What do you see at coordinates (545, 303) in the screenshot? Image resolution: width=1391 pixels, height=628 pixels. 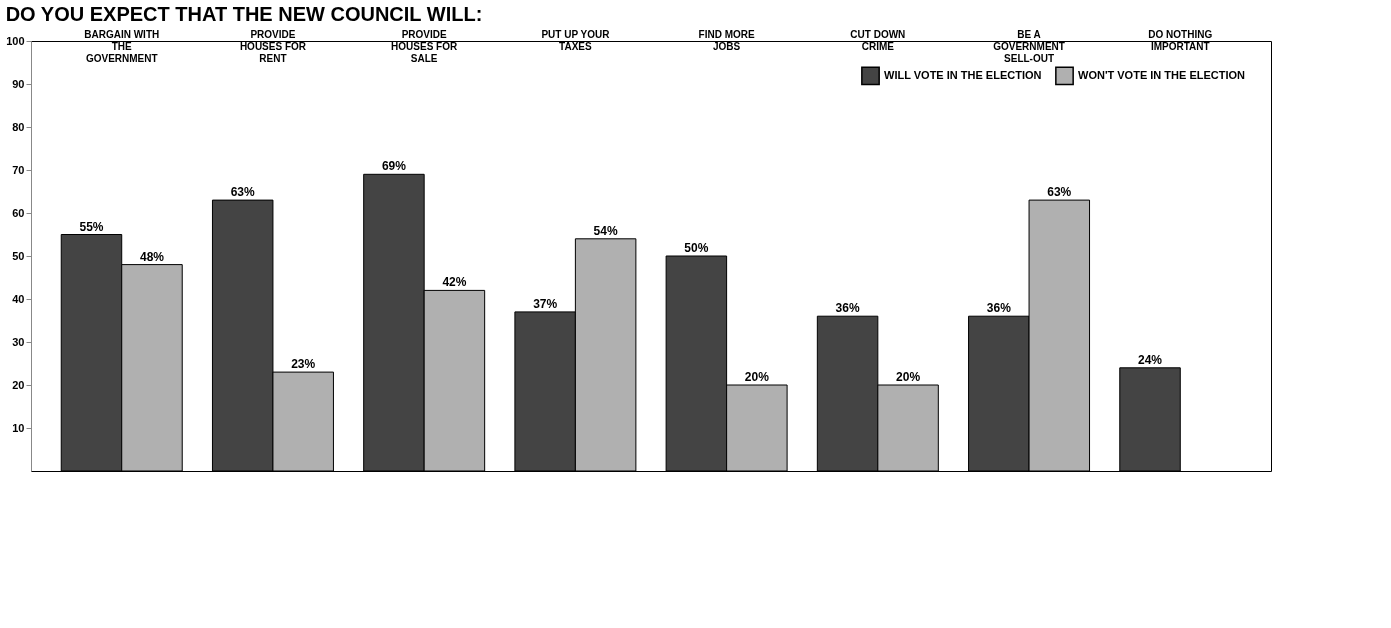 I see `data-label: 37%` at bounding box center [545, 303].